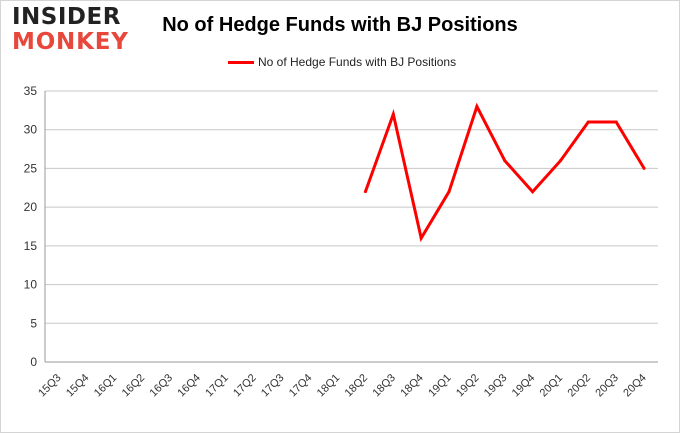  What do you see at coordinates (301, 386) in the screenshot?
I see `x-tick-label: 17Q4` at bounding box center [301, 386].